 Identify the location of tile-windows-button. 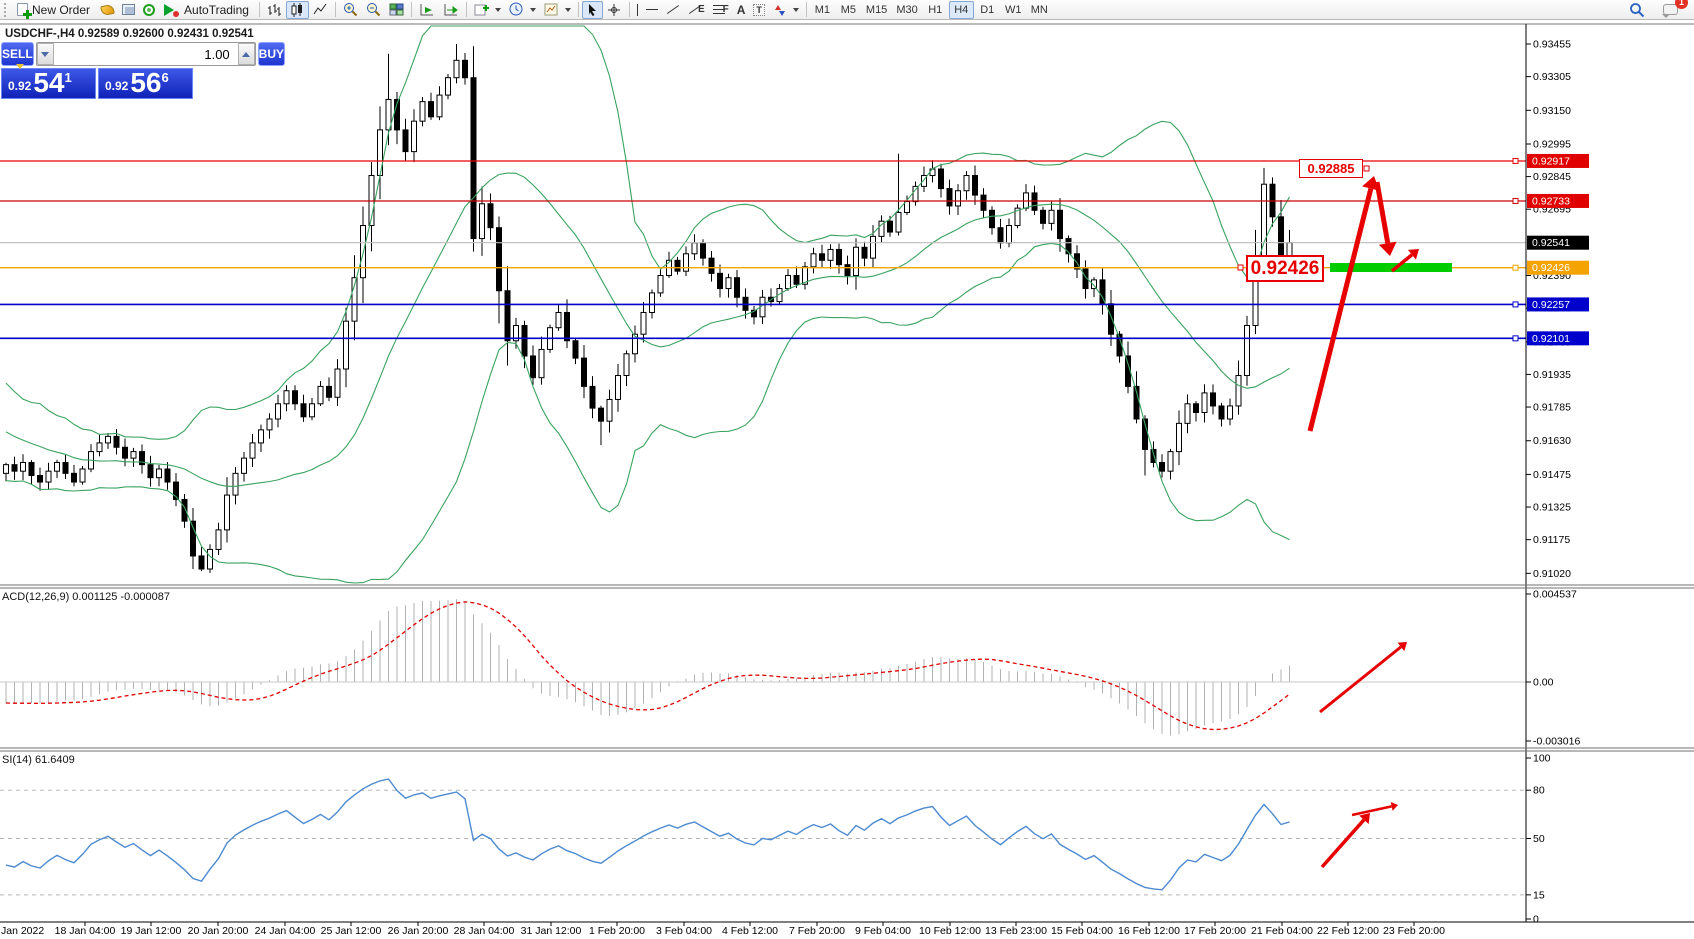
(396, 10).